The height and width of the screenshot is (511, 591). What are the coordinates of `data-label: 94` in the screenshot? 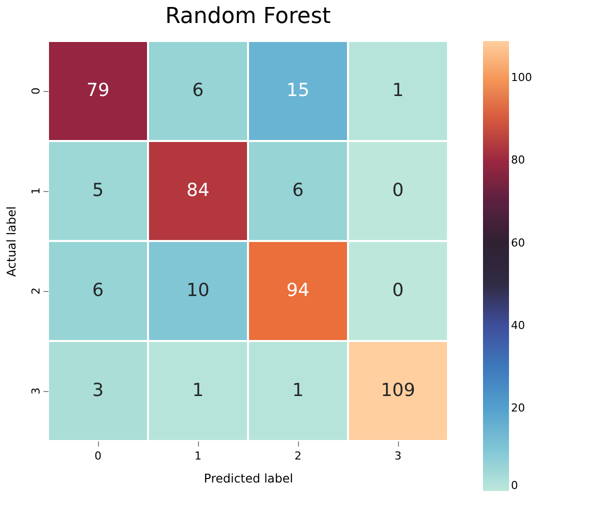 It's located at (298, 290).